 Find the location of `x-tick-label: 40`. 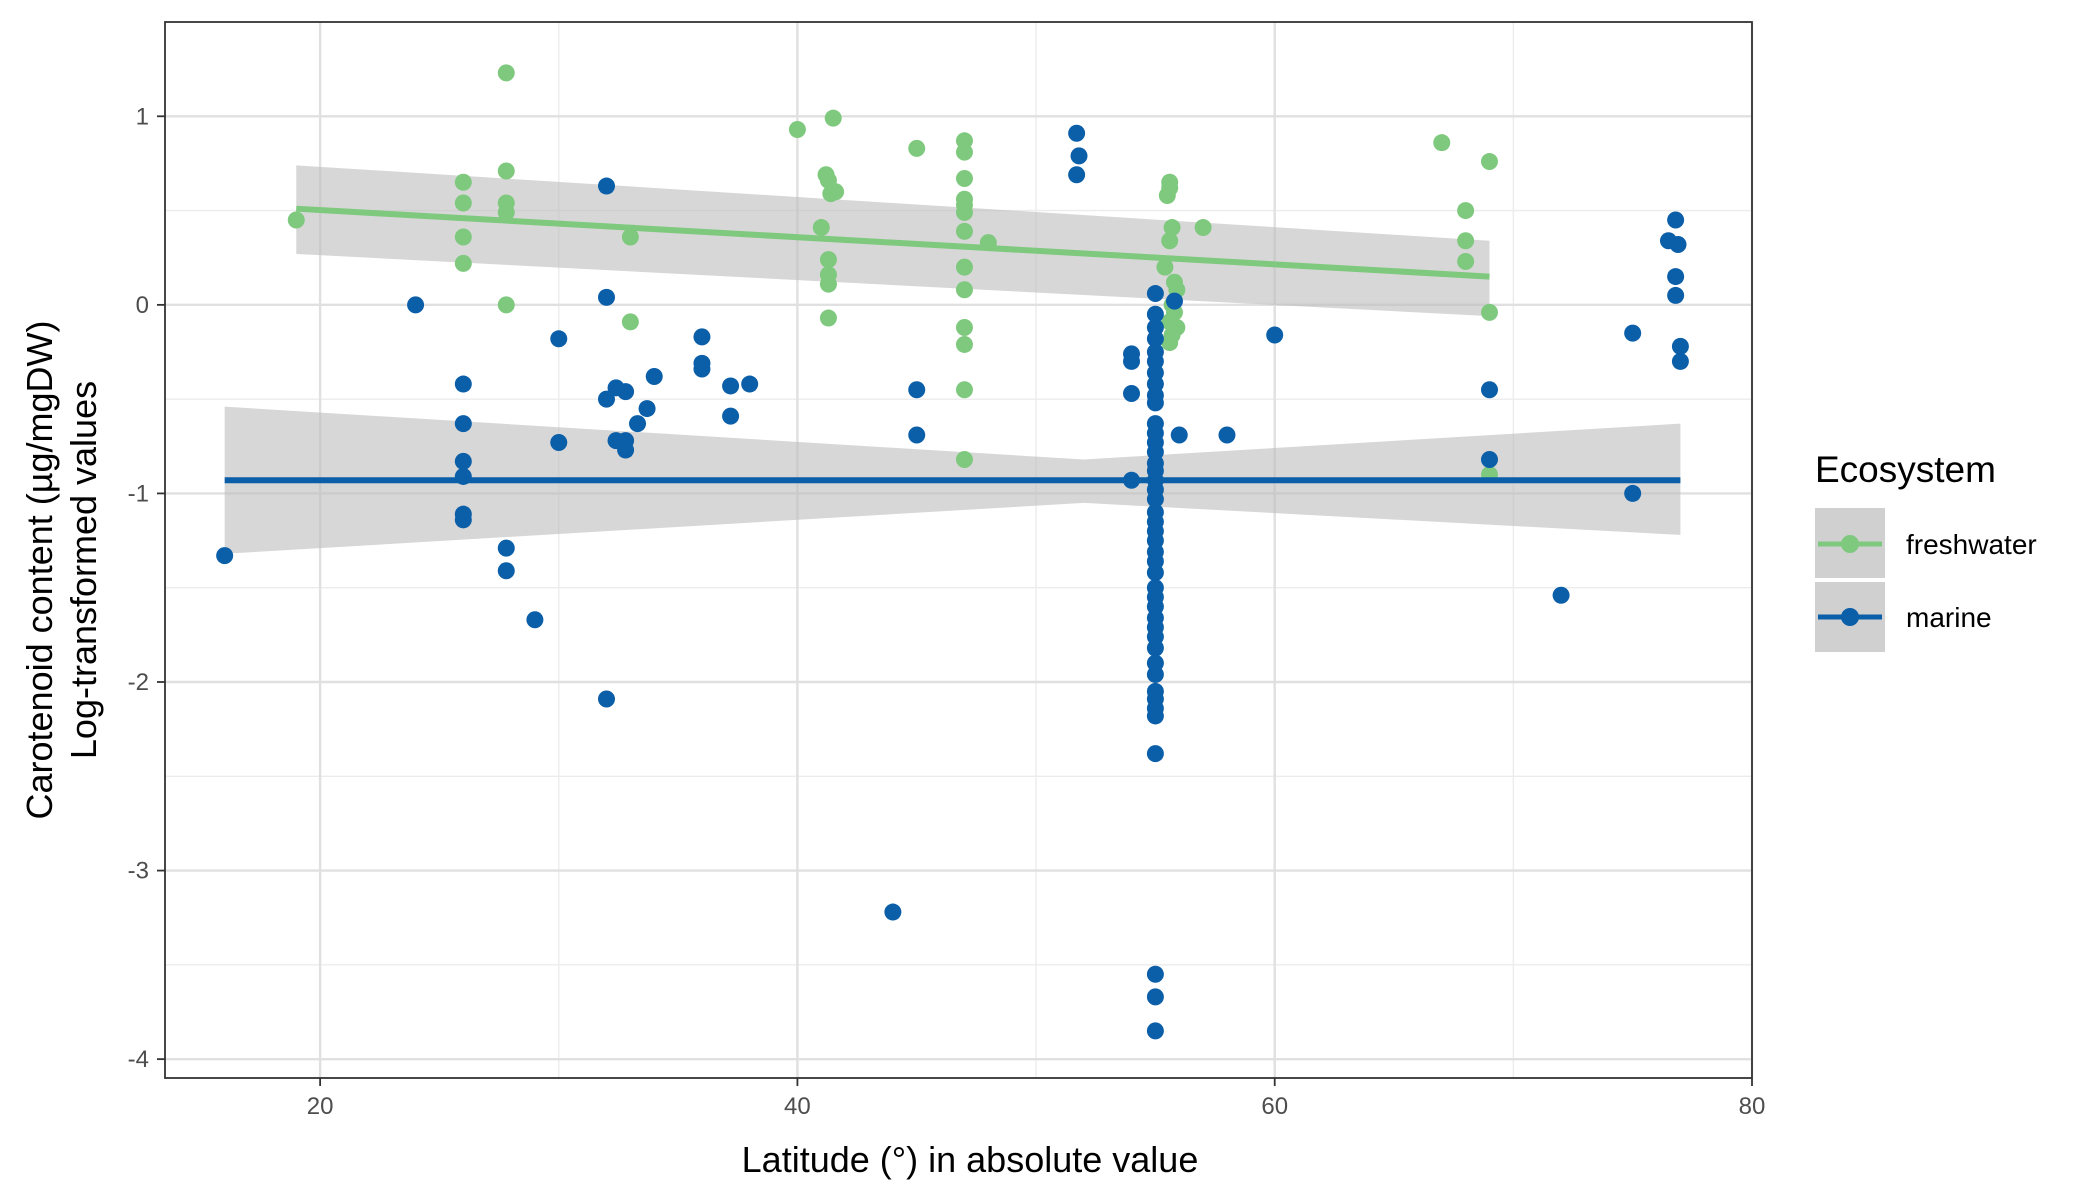

x-tick-label: 40 is located at coordinates (797, 1106).